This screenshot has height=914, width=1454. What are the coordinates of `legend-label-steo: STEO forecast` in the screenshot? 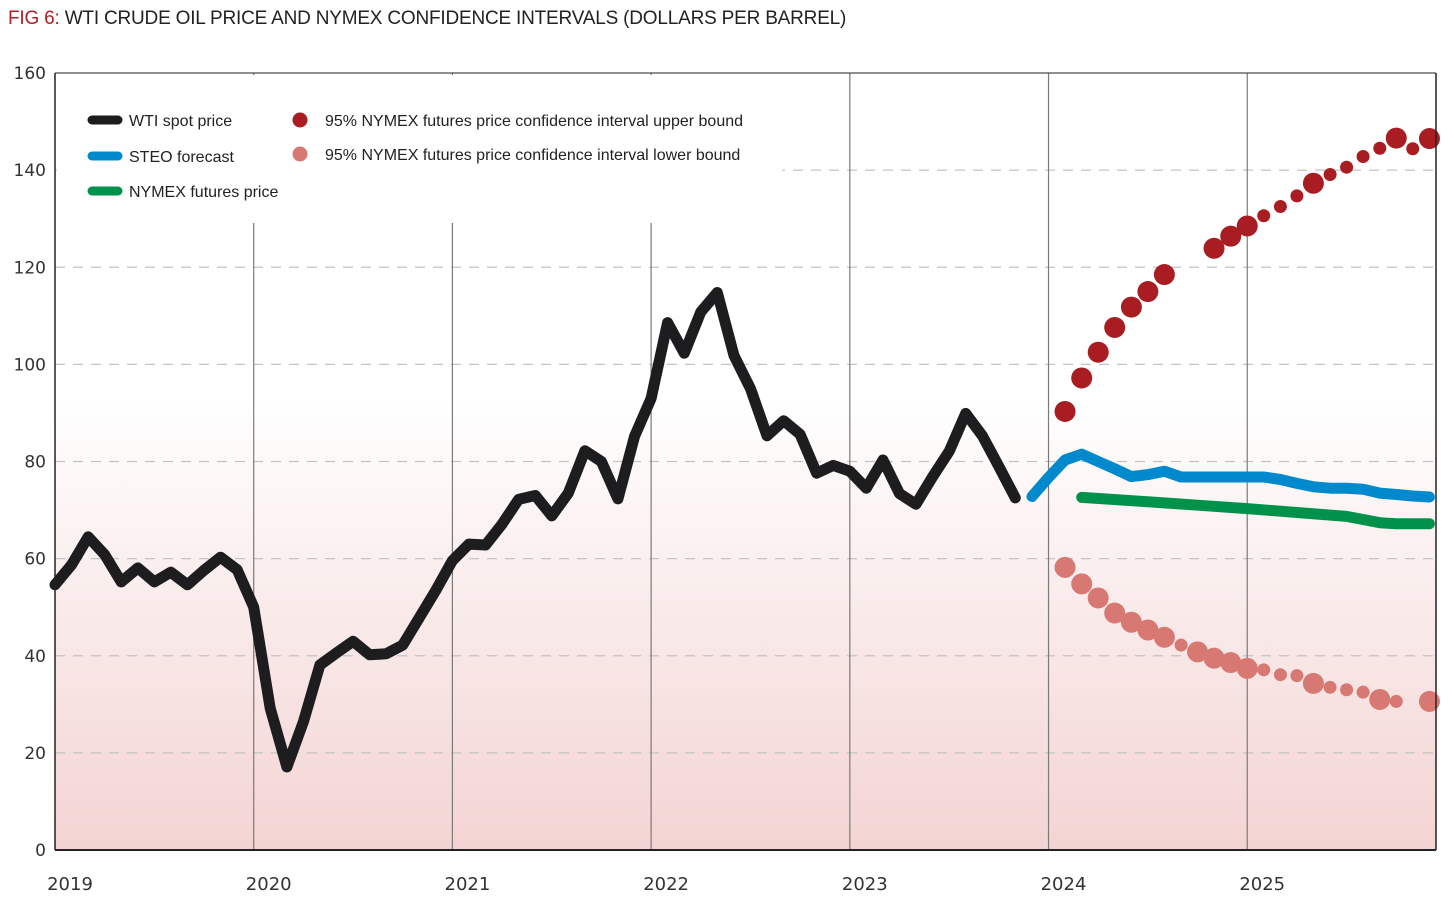 It's located at (181, 157).